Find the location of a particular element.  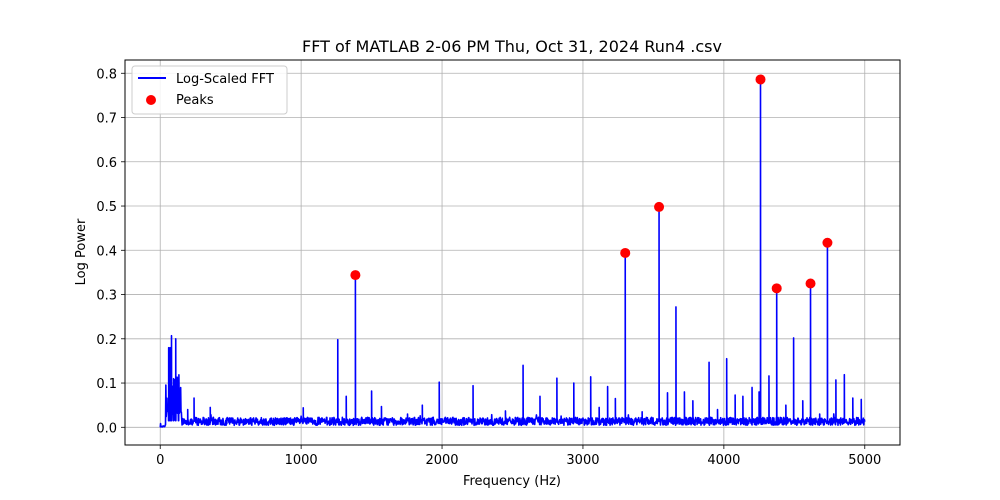

y-axis-ticks: 0.0 0.1 0.2 0.3 0.4 0.5 0.6 0.7 0.8 is located at coordinates (110, 251).